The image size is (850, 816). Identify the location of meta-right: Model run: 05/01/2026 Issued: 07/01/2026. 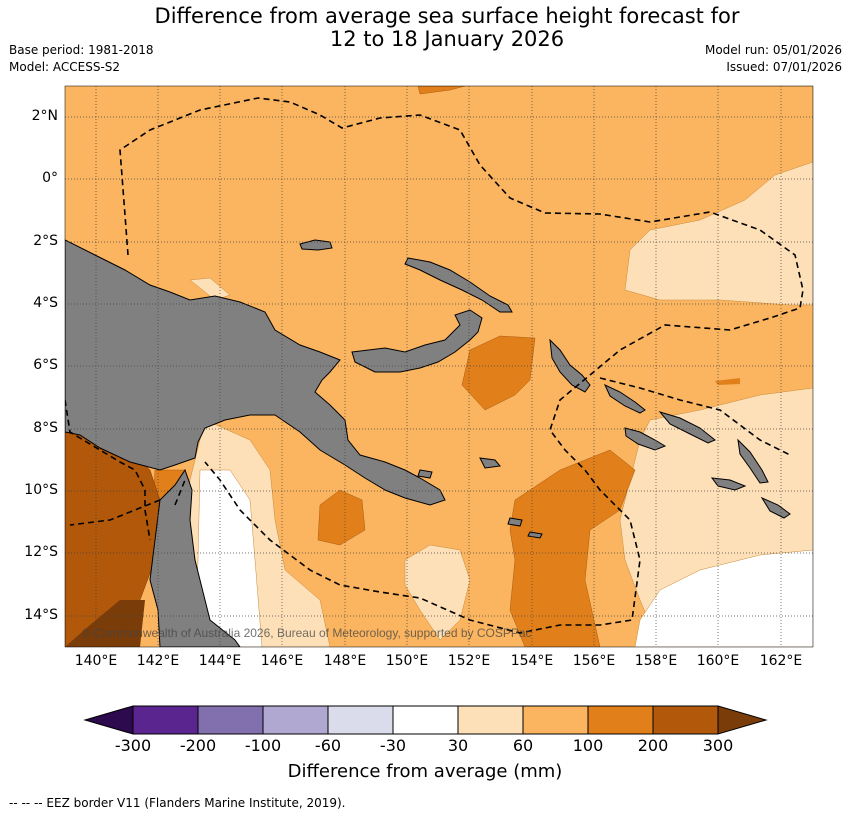
(773, 59).